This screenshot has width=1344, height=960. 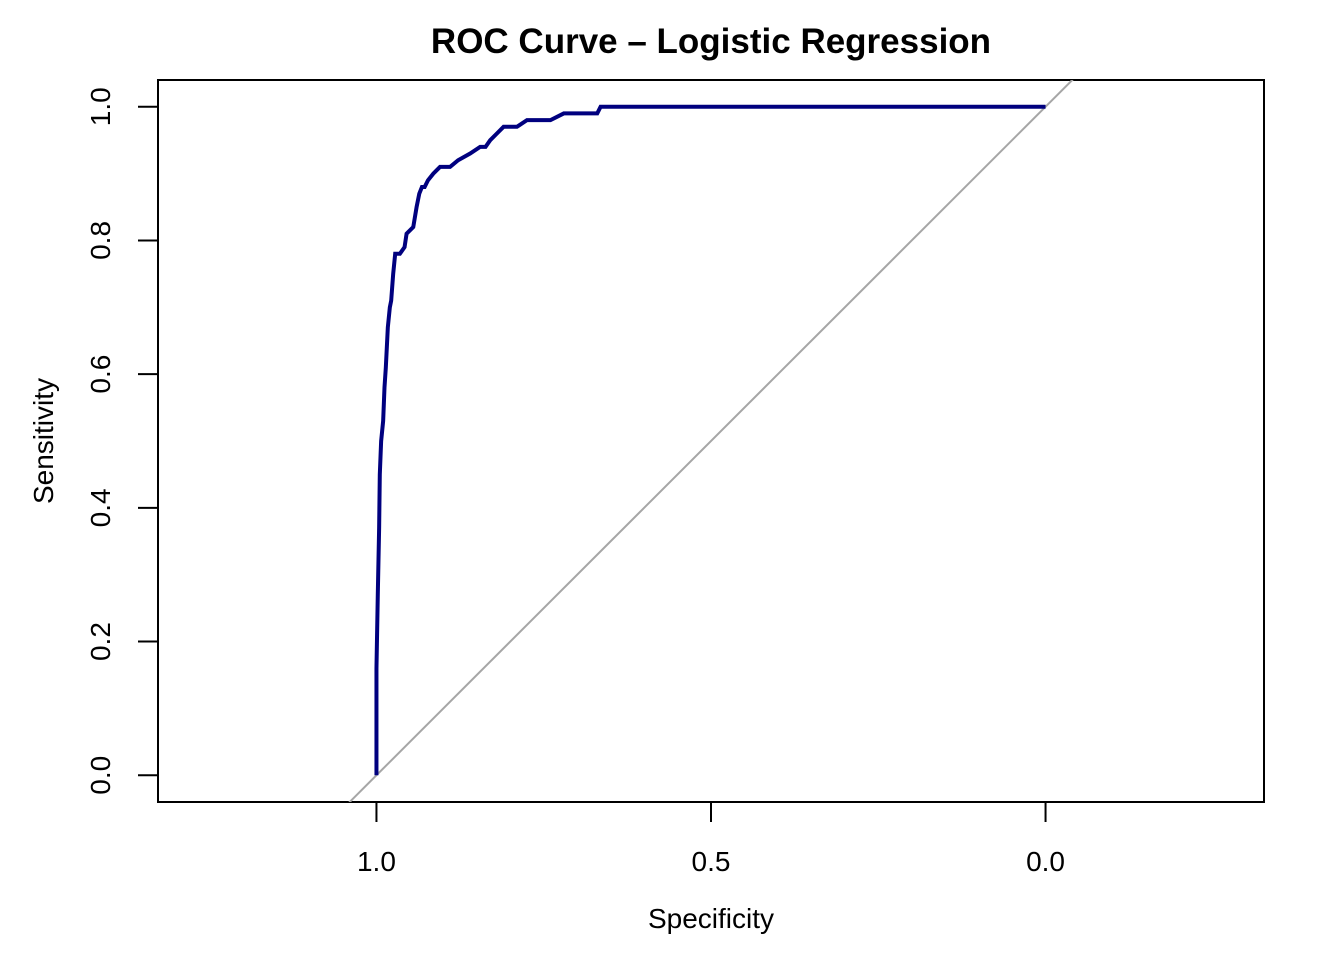 I want to click on y-tick-label: 1.0, so click(x=100, y=106).